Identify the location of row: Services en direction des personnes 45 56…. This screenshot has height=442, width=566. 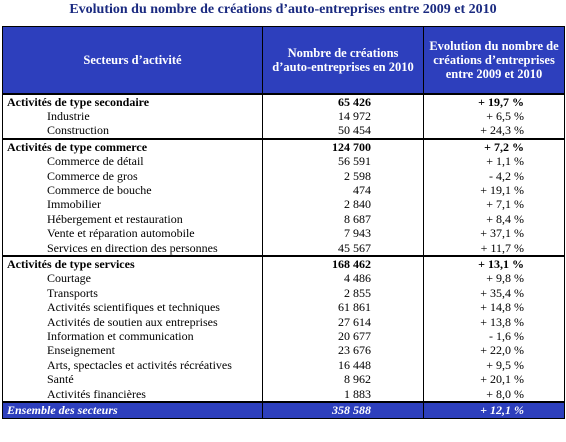
(283, 248).